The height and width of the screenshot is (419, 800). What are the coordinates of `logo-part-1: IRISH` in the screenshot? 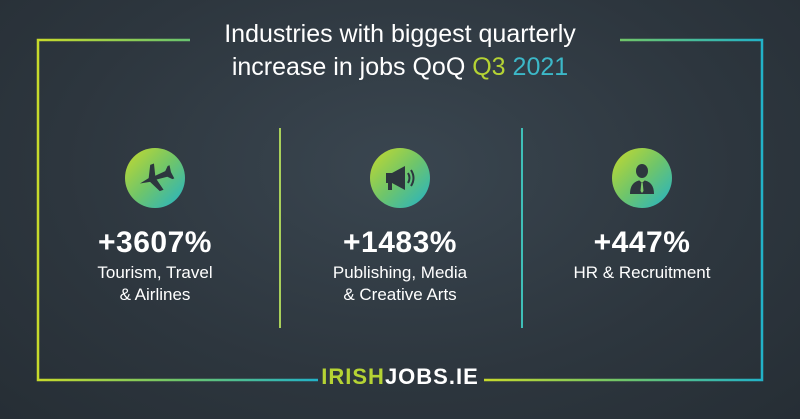 It's located at (353, 376).